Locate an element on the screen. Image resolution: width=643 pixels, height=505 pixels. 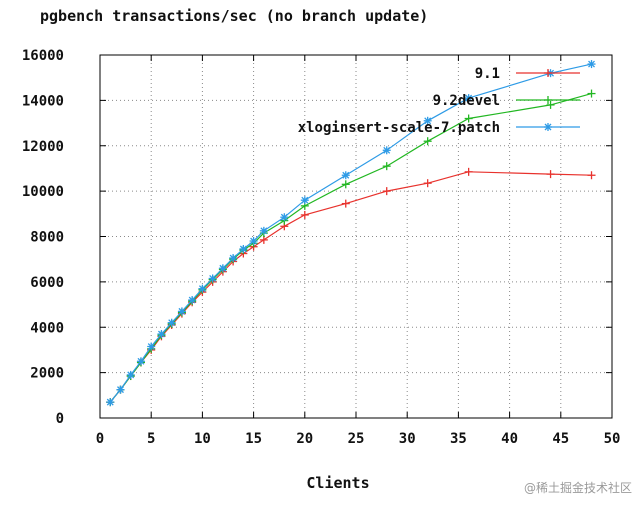
x-tick-label: 15 is located at coordinates (253, 439).